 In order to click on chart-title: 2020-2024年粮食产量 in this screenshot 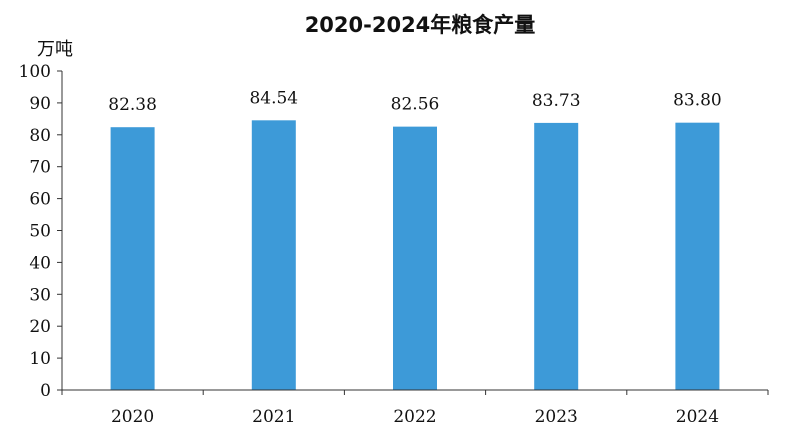, I will do `click(420, 25)`.